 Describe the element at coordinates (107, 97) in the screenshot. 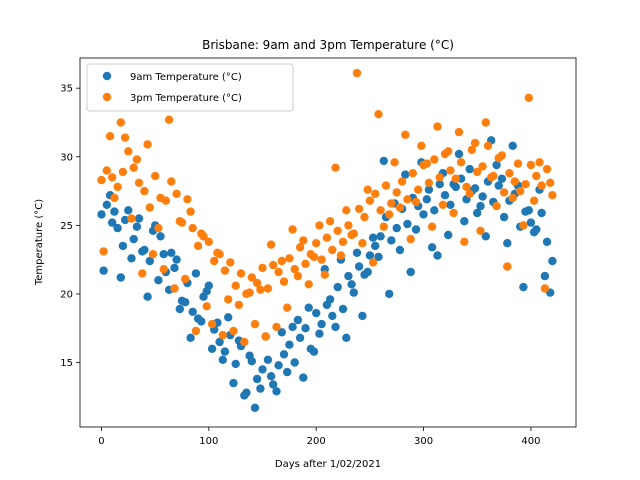

I see `legend-marker-3pm` at that location.